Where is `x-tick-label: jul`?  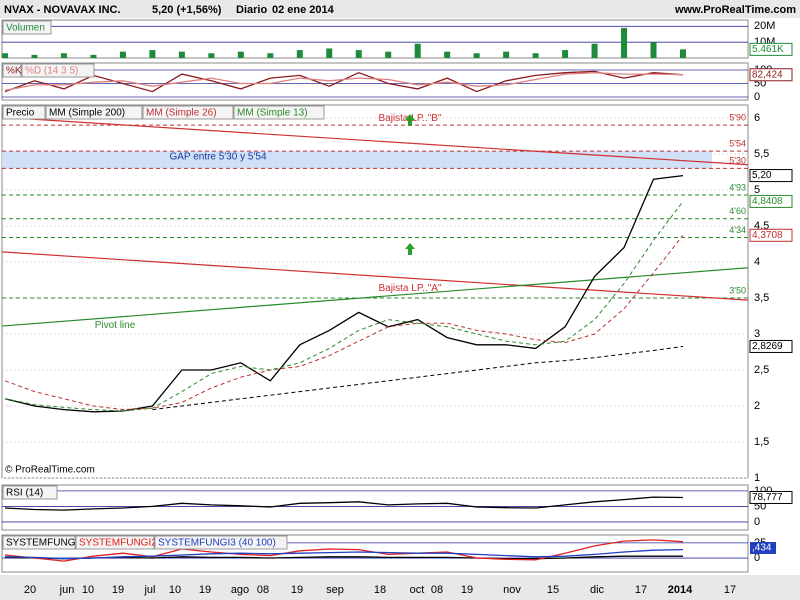
x-tick-label: jul is located at coordinates (149, 590).